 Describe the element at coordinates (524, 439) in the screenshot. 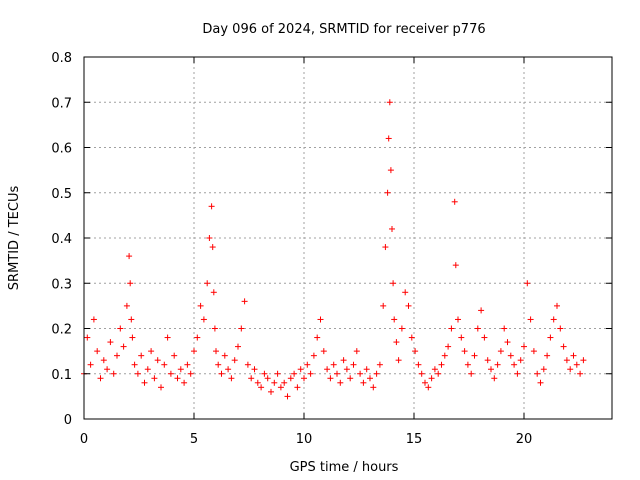

I see `x-tick-label: 20` at that location.